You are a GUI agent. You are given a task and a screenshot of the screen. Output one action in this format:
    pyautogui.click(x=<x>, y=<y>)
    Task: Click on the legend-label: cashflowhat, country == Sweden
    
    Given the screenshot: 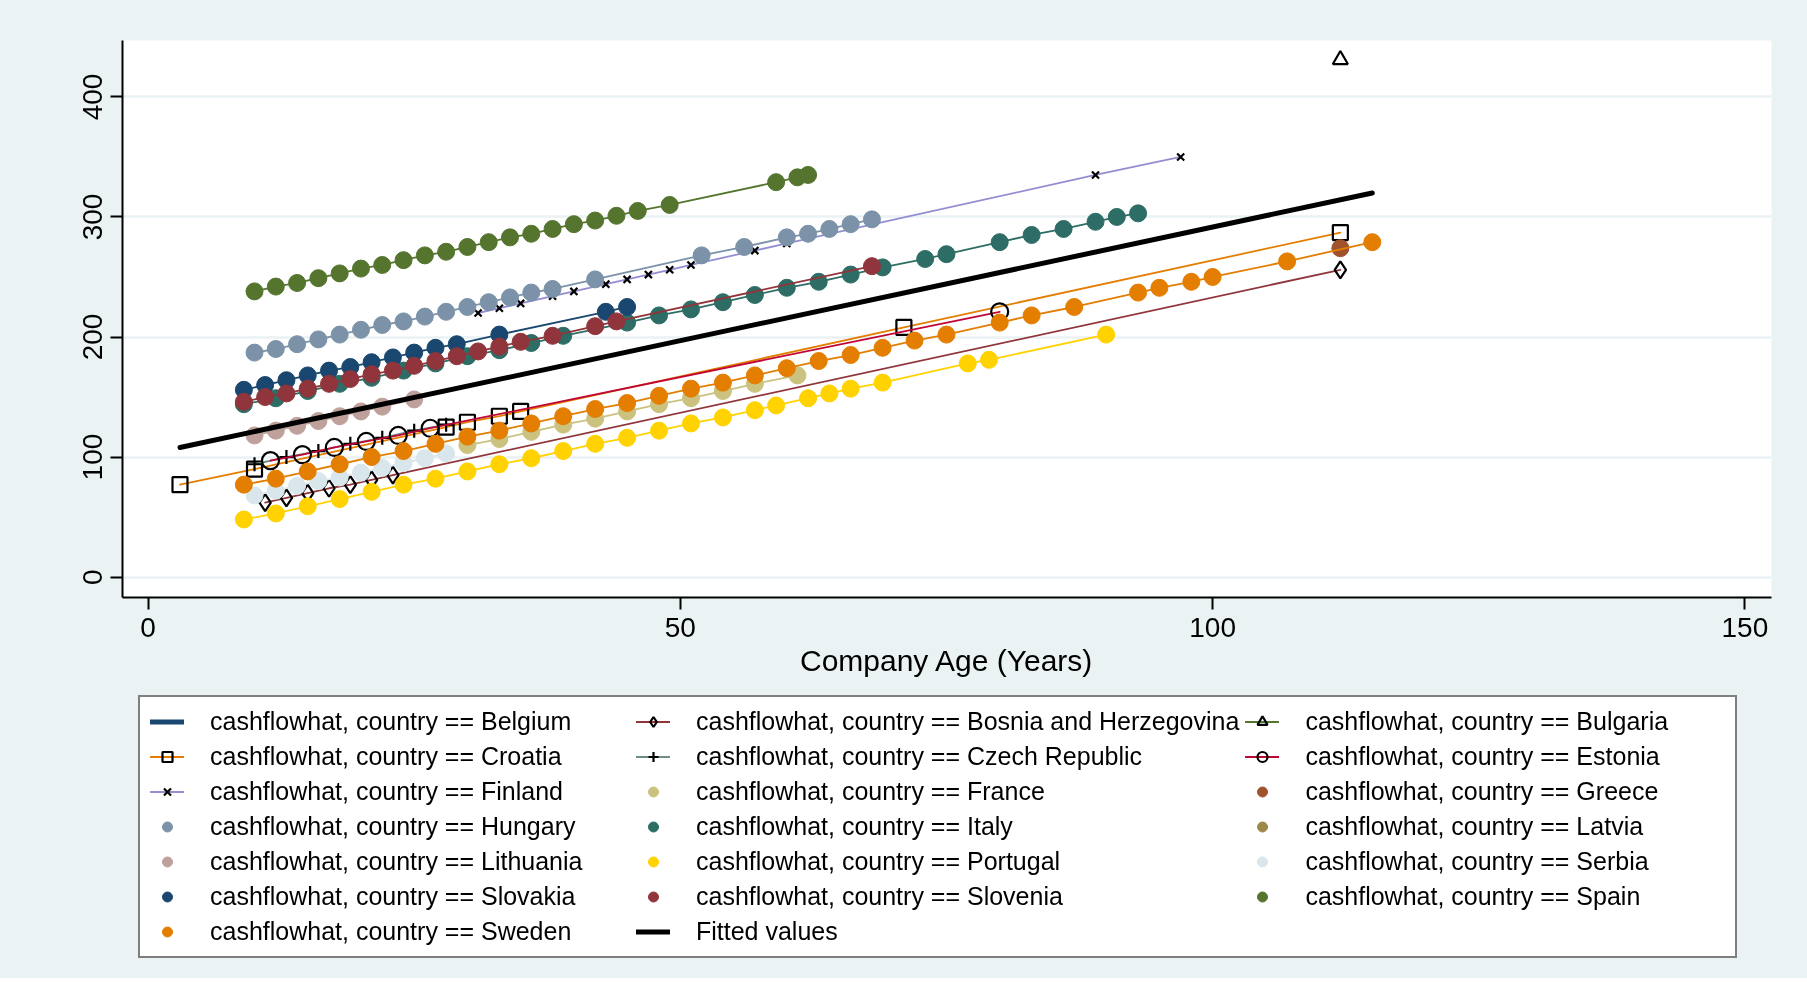 What is the action you would take?
    pyautogui.click(x=391, y=931)
    